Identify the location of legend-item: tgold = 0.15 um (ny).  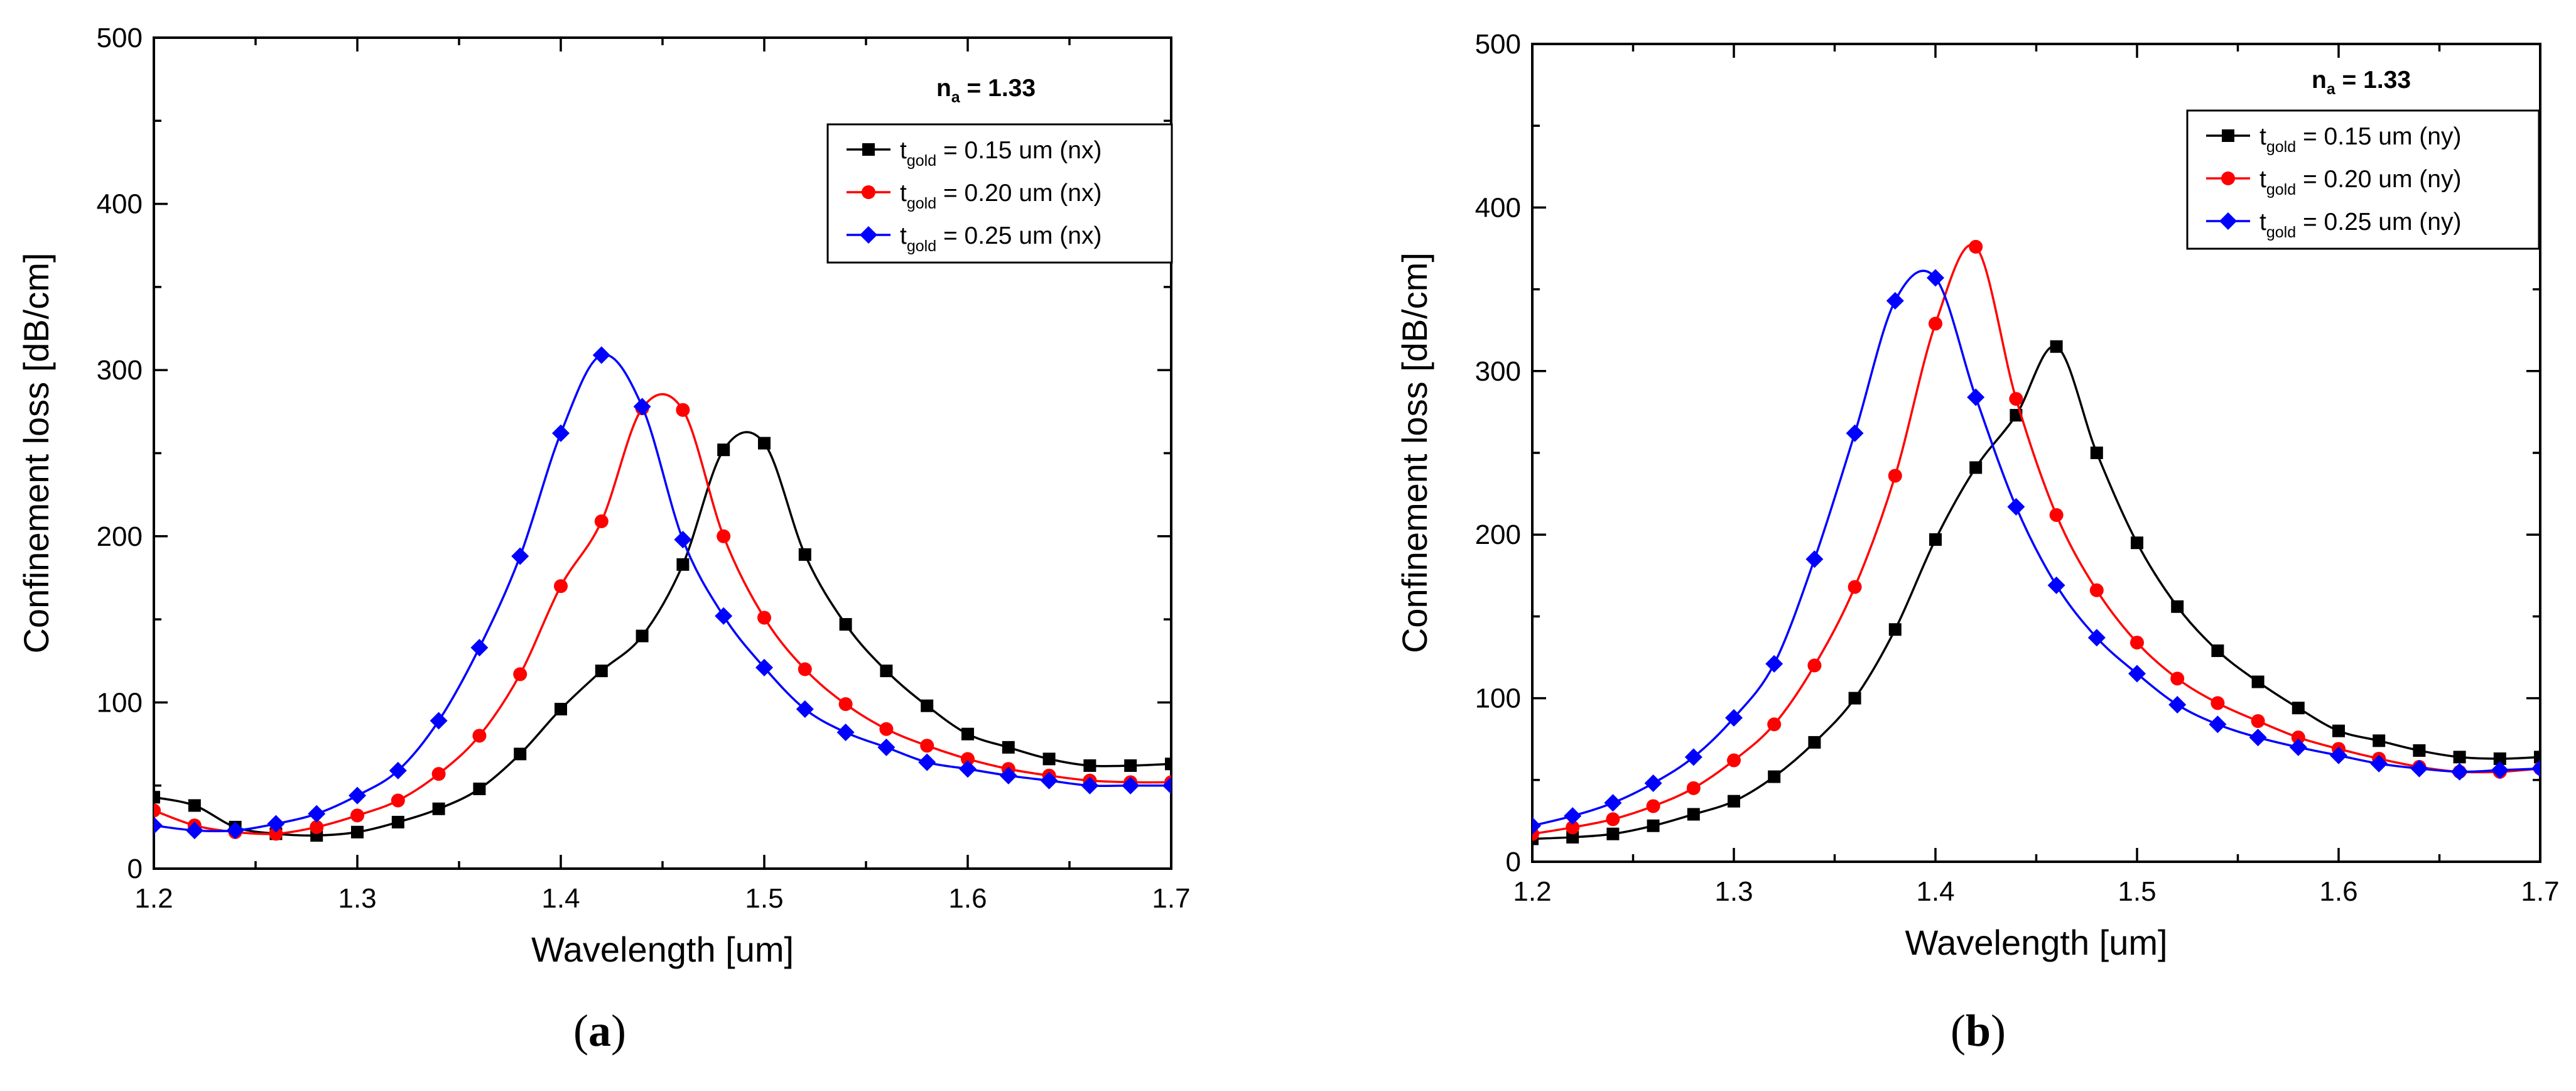
(2334, 139).